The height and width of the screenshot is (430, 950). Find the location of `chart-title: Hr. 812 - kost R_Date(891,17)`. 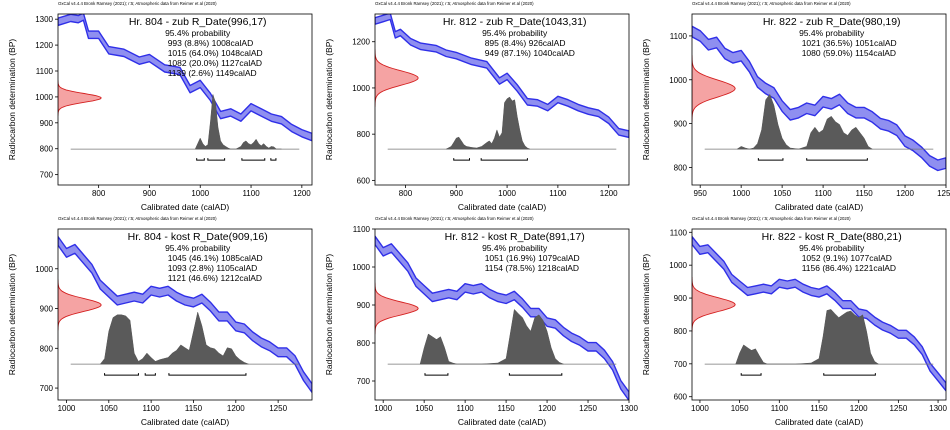

chart-title: Hr. 812 - kost R_Date(891,17) is located at coordinates (515, 237).